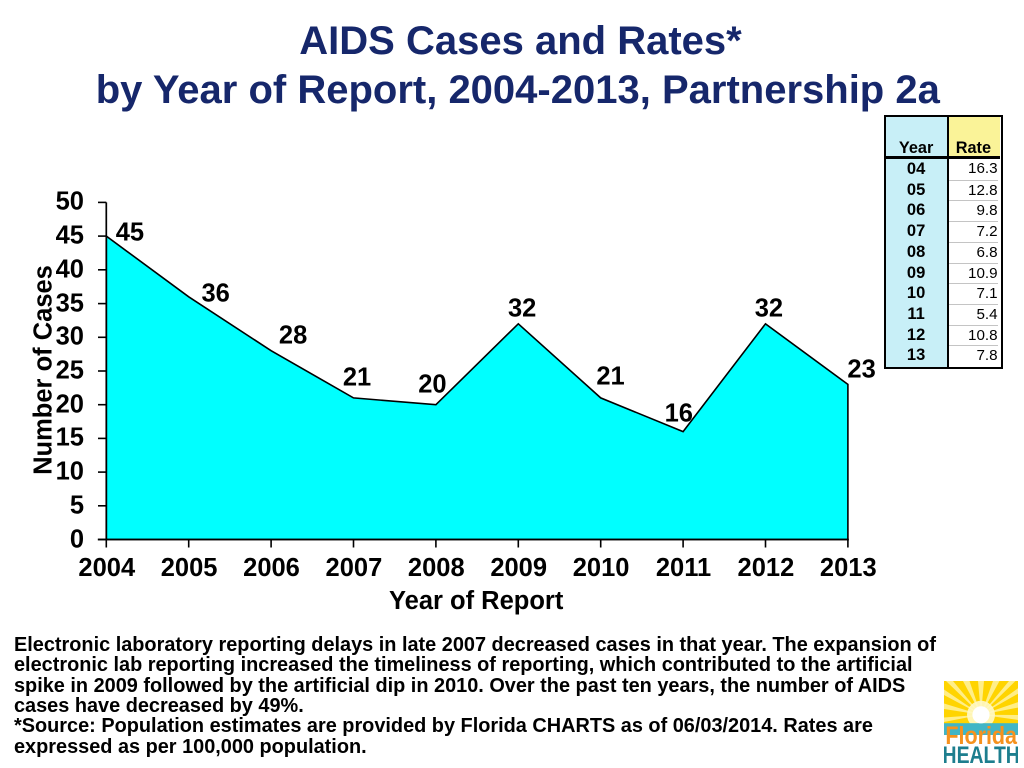 Image resolution: width=1024 pixels, height=768 pixels. Describe the element at coordinates (981, 752) in the screenshot. I see `svg-text: HEALTH` at that location.